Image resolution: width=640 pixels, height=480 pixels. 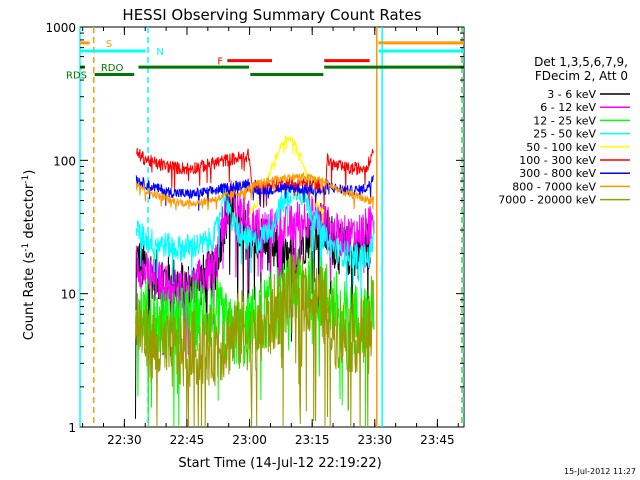 What do you see at coordinates (159, 52) in the screenshot?
I see `flag-label-n: N` at bounding box center [159, 52].